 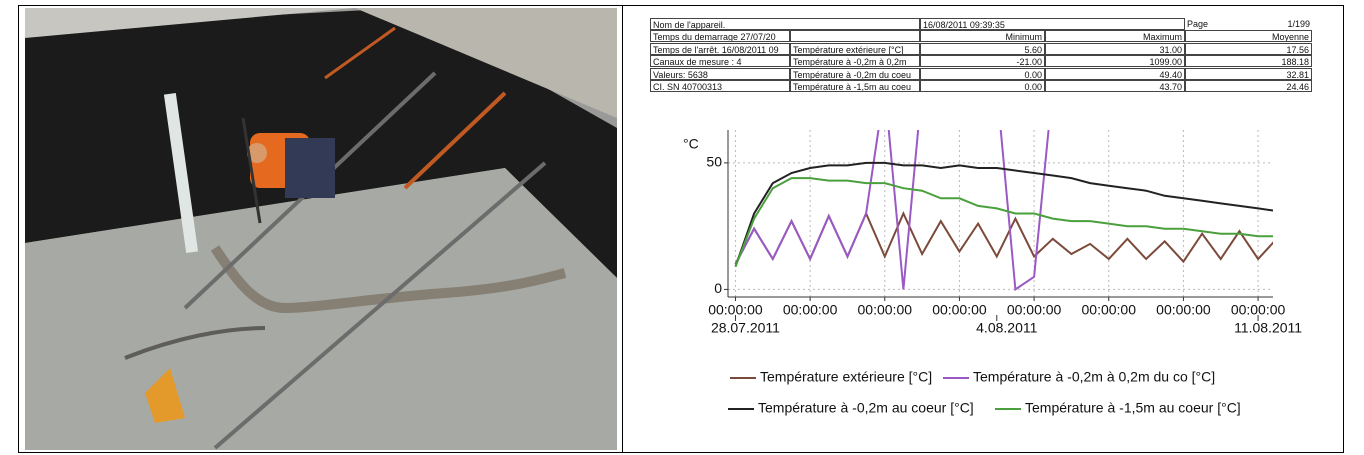 What do you see at coordinates (1115, 61) in the screenshot?
I see `table-cell: 1099.00` at bounding box center [1115, 61].